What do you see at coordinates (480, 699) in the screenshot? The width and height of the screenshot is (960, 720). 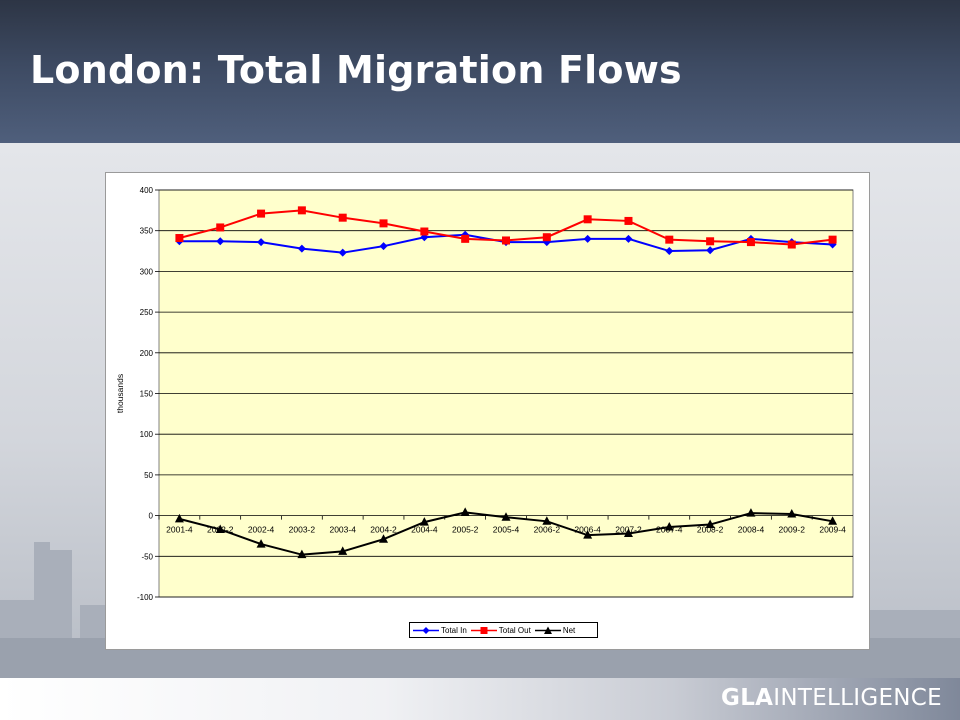 I see `footer-bar` at bounding box center [480, 699].